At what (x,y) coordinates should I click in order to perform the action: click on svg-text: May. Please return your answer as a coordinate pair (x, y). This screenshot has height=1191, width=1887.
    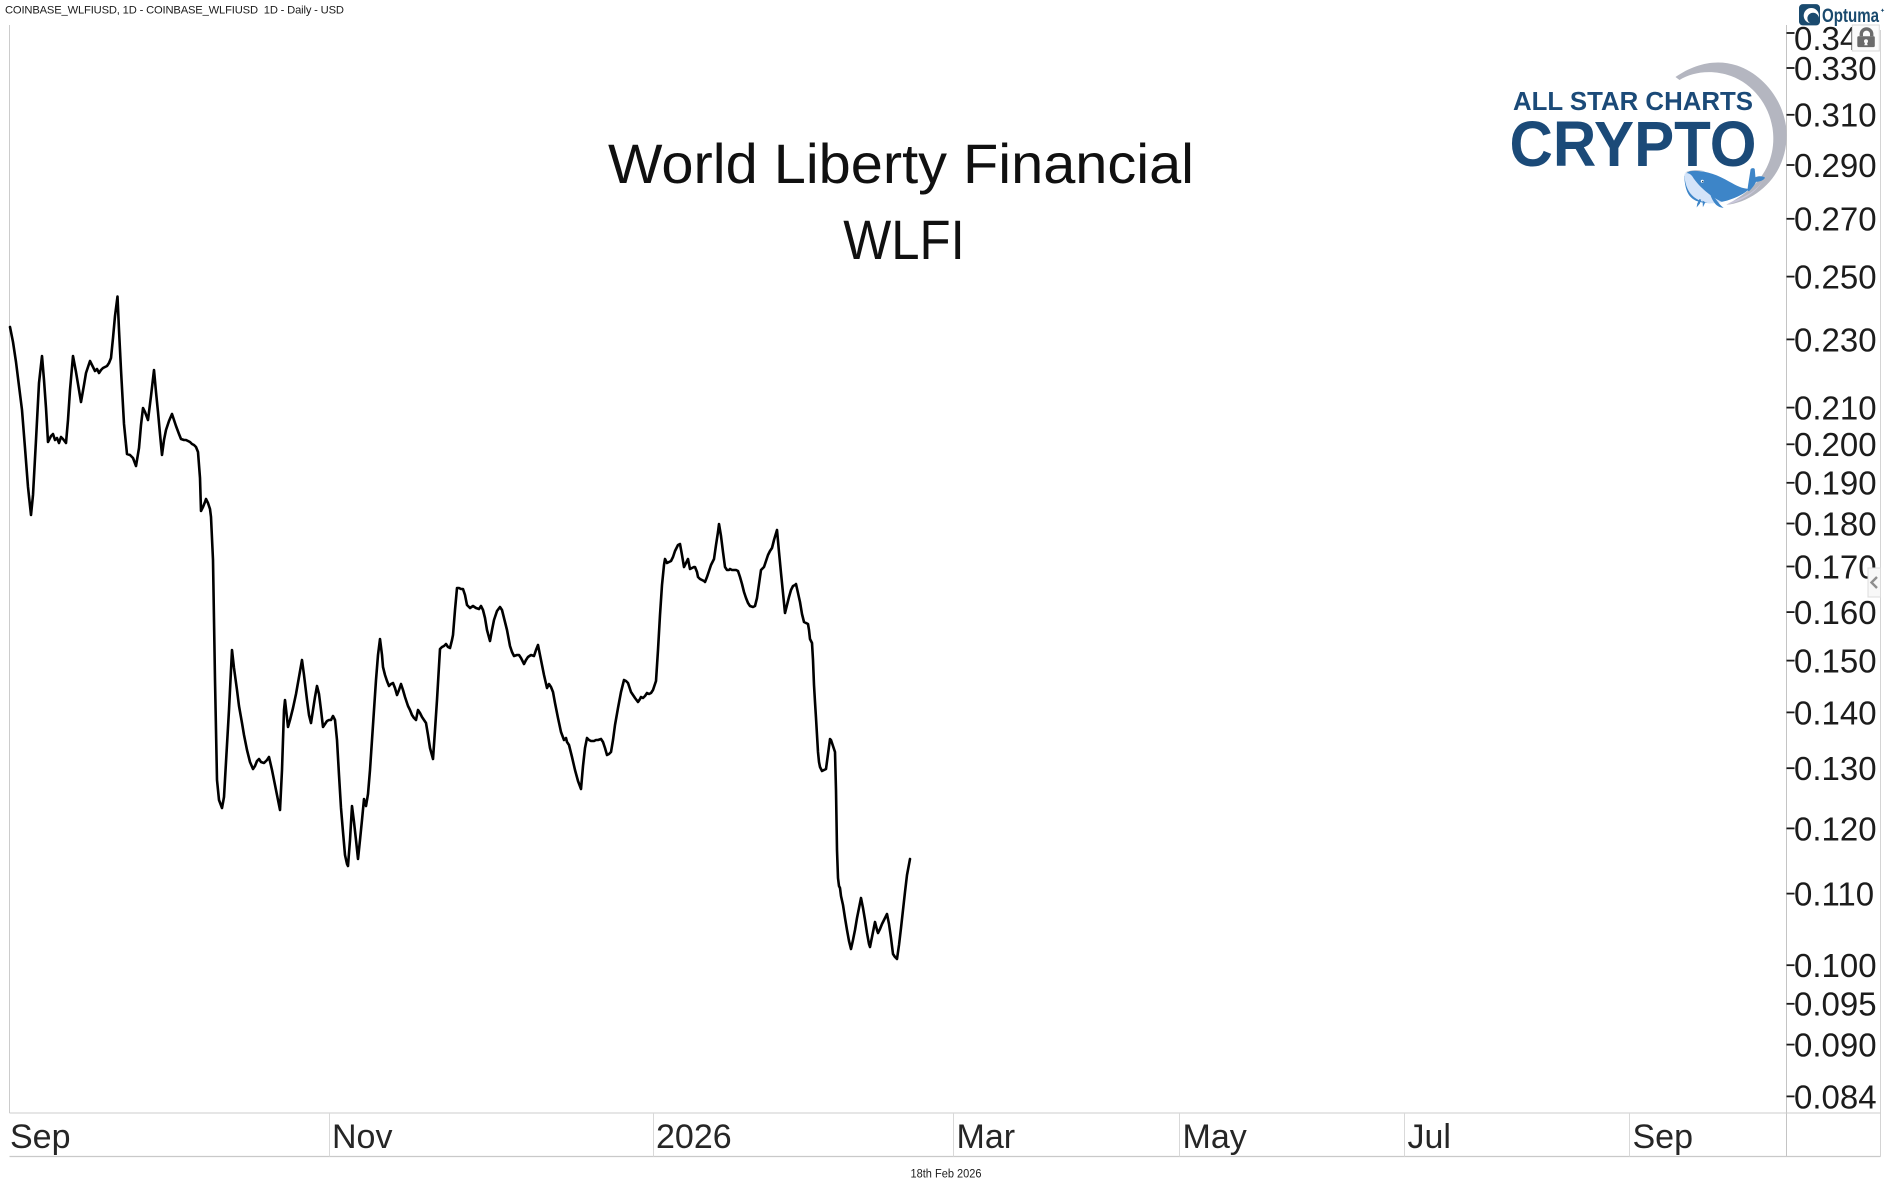
    Looking at the image, I should click on (1215, 1137).